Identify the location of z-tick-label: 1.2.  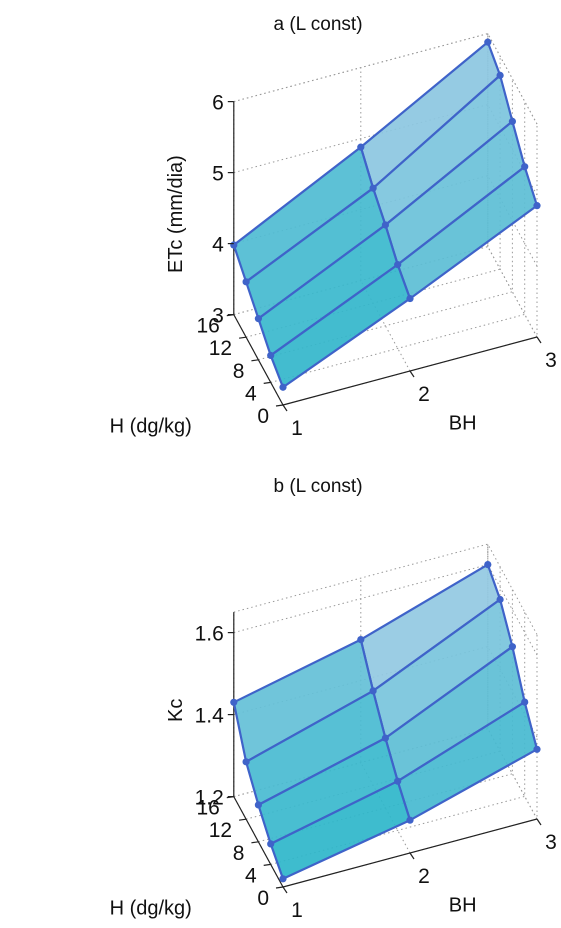
(209, 798).